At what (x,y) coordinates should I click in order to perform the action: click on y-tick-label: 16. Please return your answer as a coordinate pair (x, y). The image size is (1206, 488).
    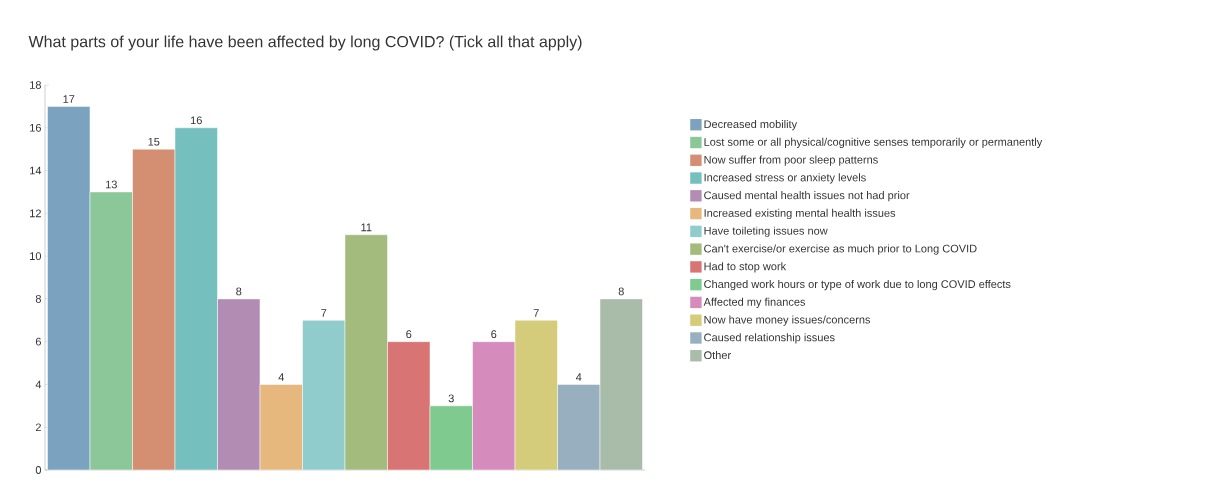
    Looking at the image, I should click on (35, 127).